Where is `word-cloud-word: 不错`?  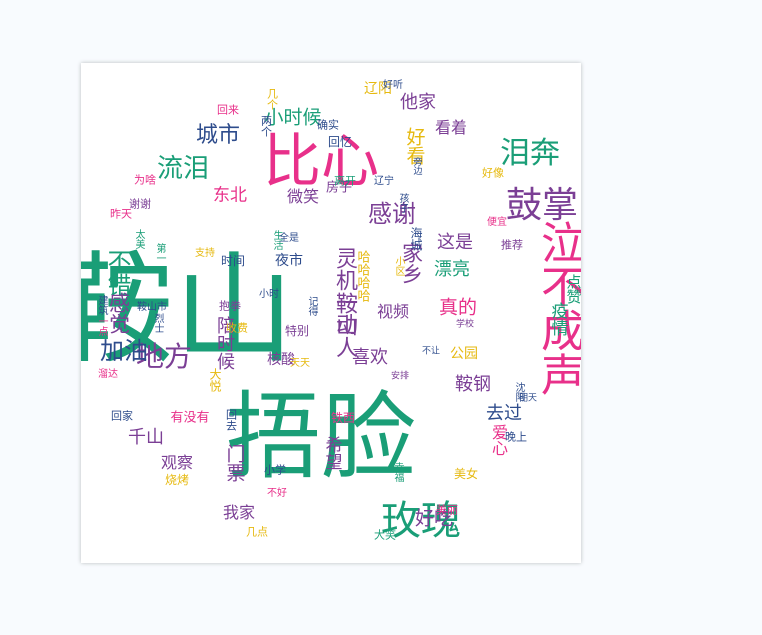 word-cloud-word: 不错 is located at coordinates (117, 273).